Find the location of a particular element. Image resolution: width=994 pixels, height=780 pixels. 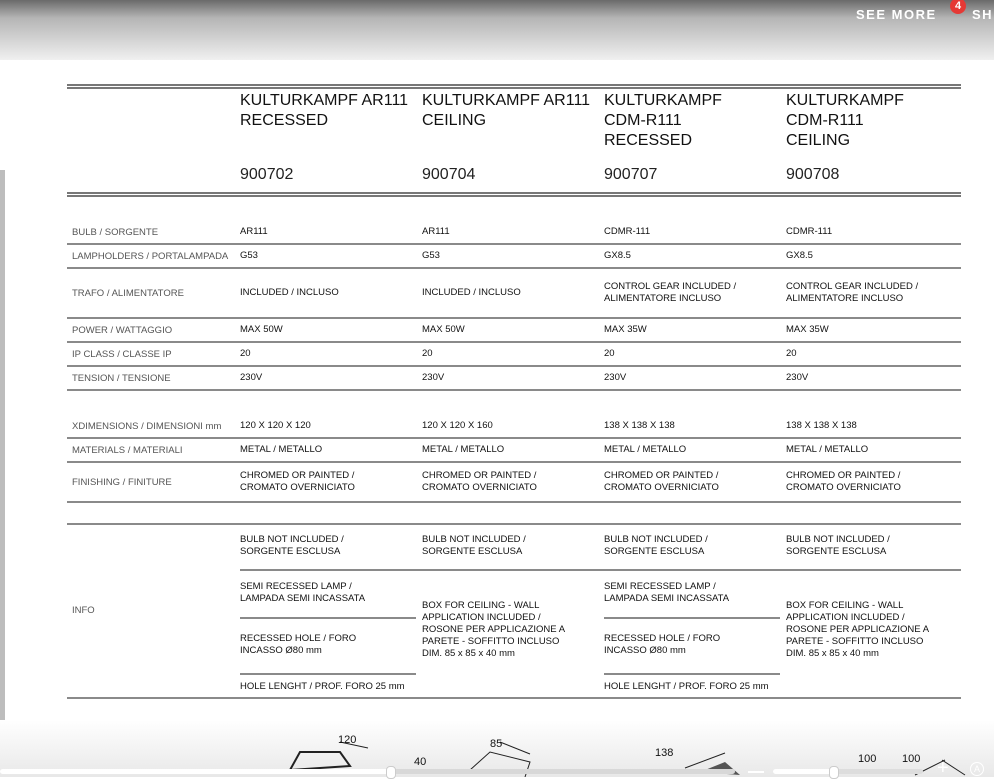

accessibility-icon: A is located at coordinates (977, 769).